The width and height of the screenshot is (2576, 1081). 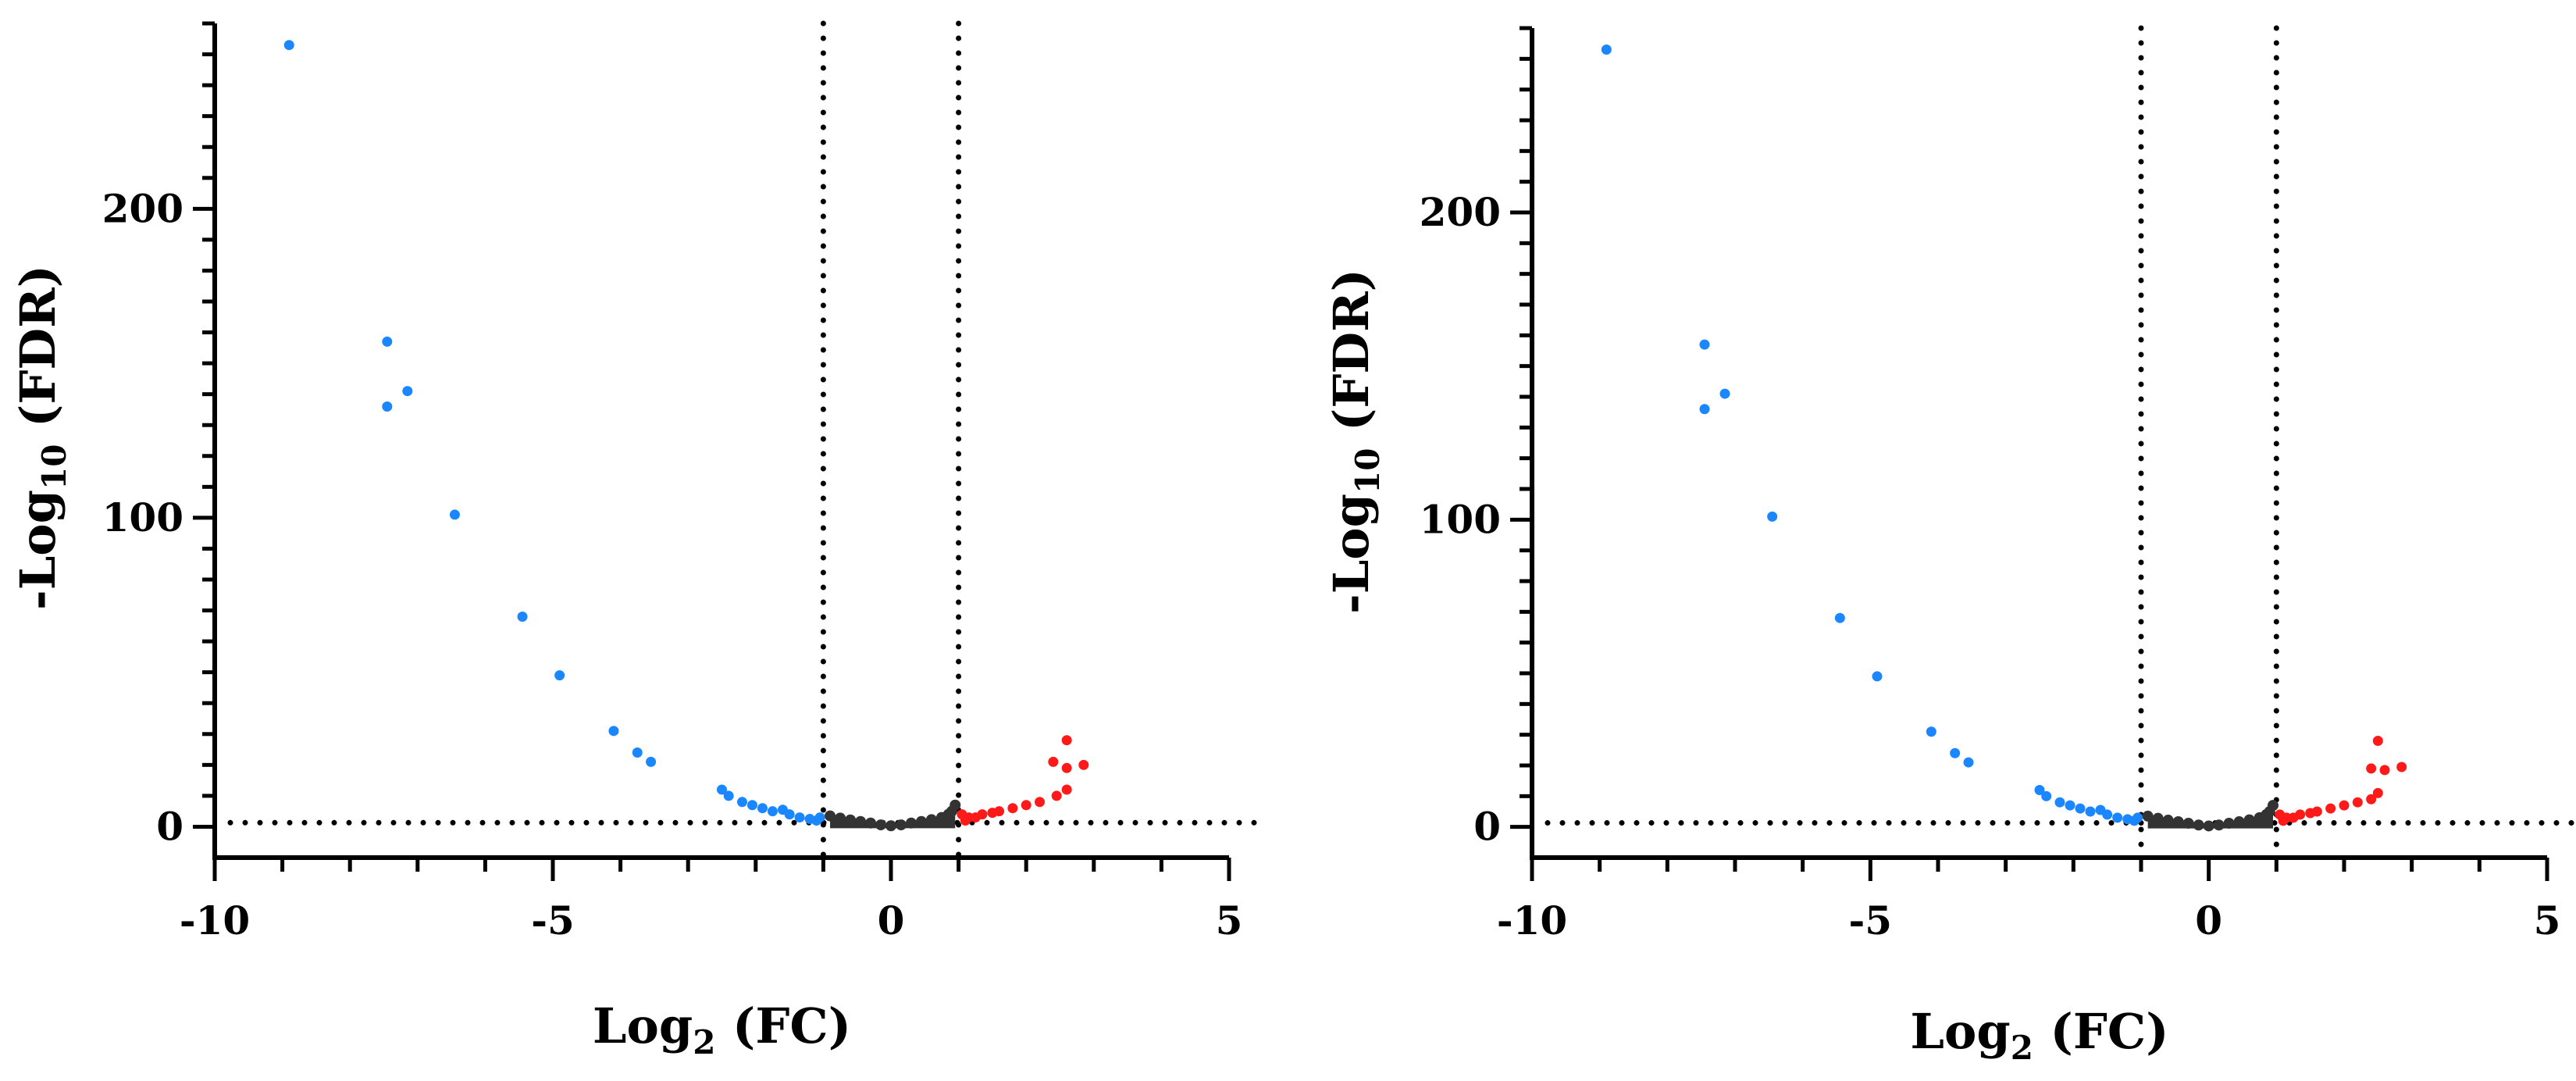 I want to click on x-tick-label: 0, so click(x=891, y=920).